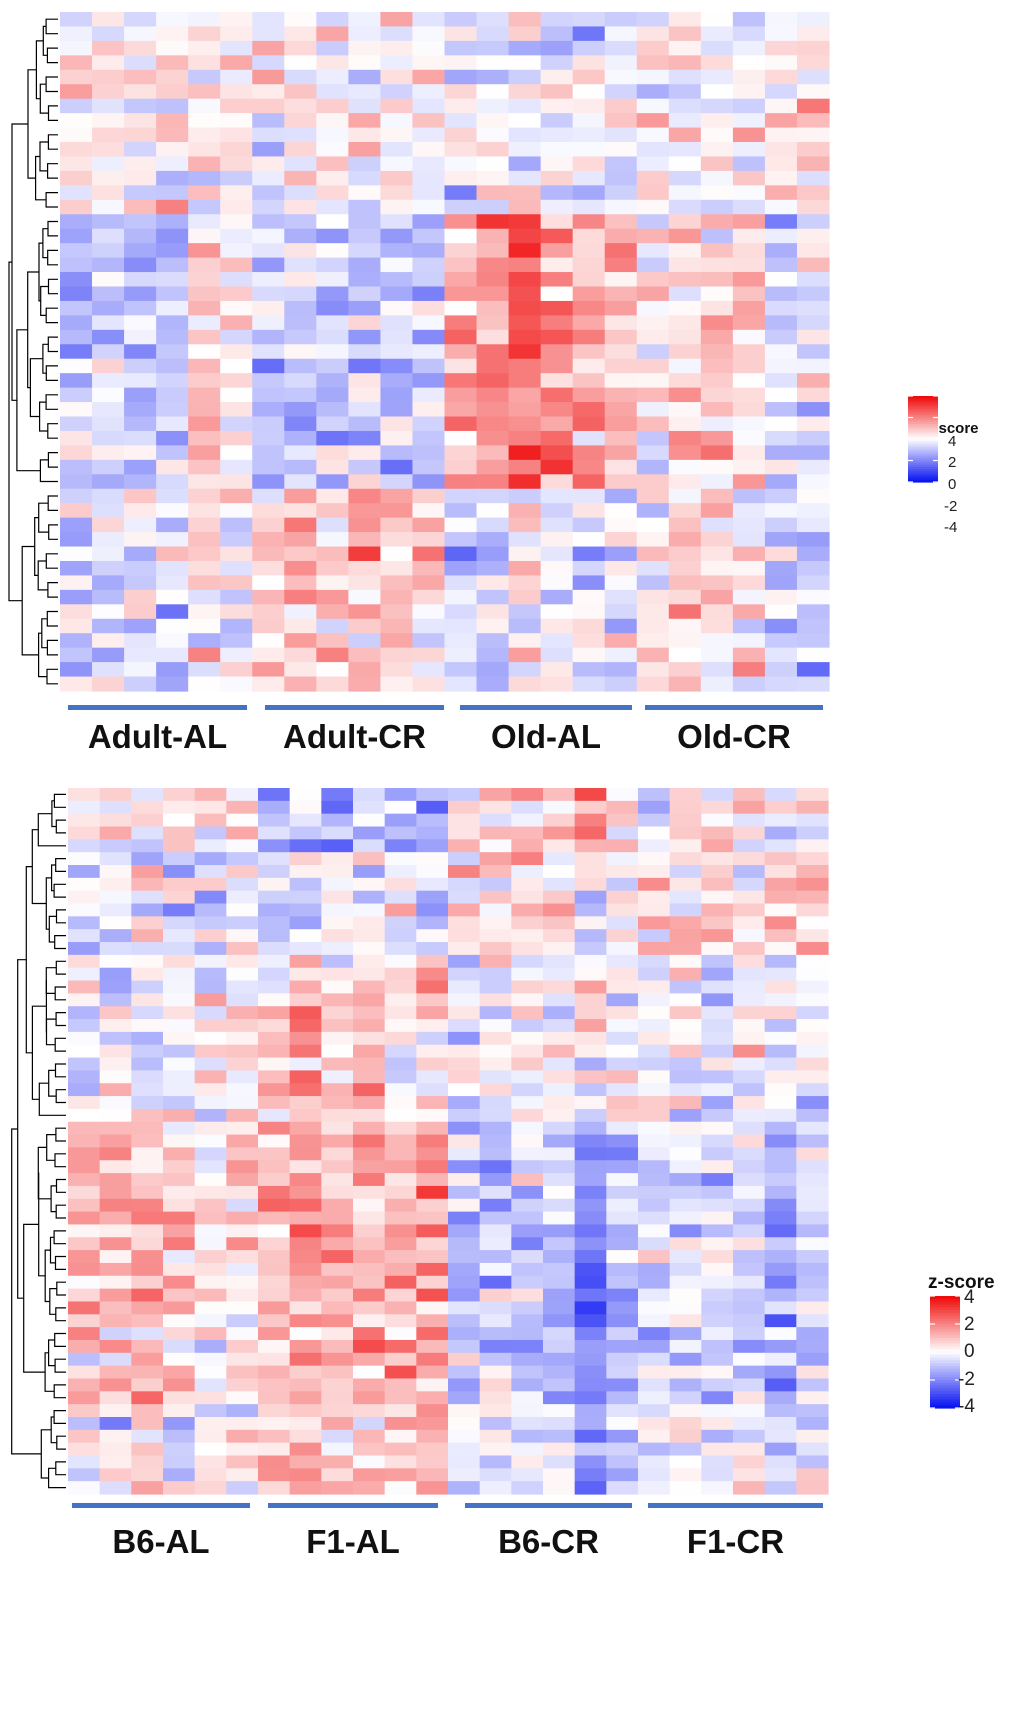  Describe the element at coordinates (735, 1505) in the screenshot. I see `group-bar` at that location.